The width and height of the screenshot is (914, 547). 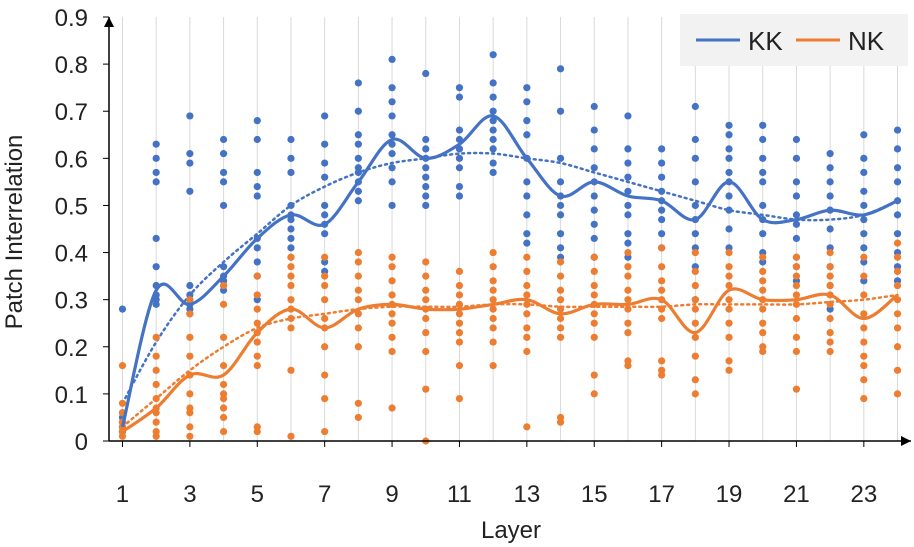 What do you see at coordinates (324, 494) in the screenshot?
I see `x-tick-label: 7` at bounding box center [324, 494].